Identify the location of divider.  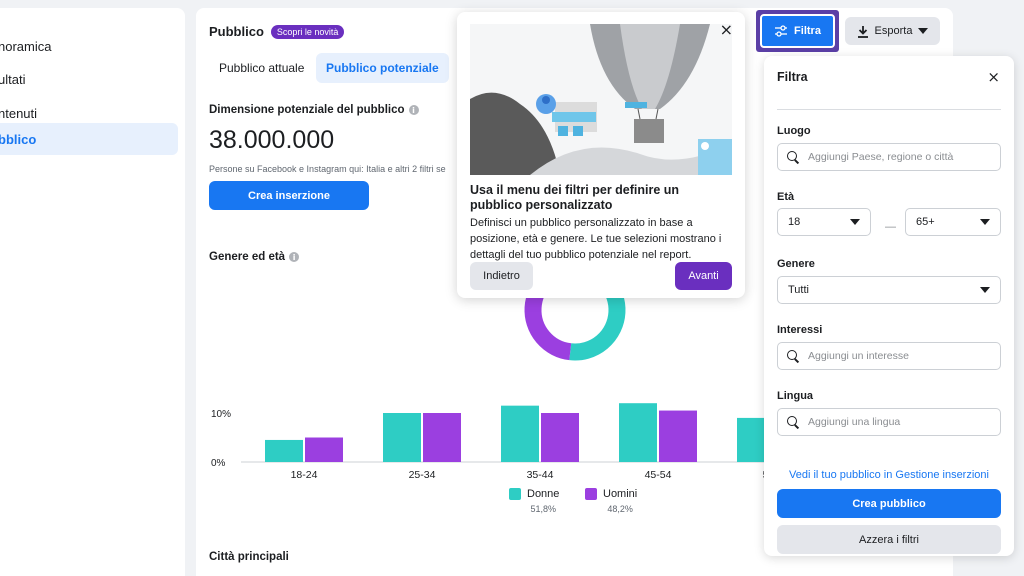
(889, 109).